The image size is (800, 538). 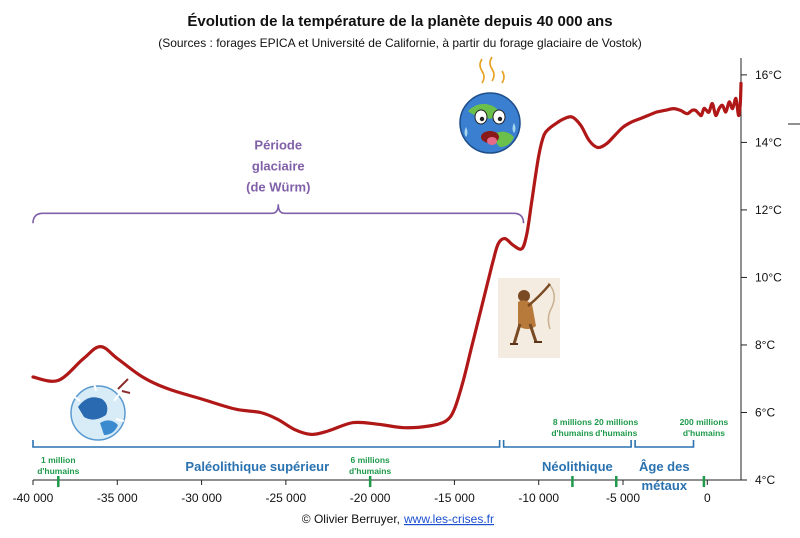 What do you see at coordinates (278, 165) in the screenshot?
I see `glacial-period-label-line-2: glaciaire` at bounding box center [278, 165].